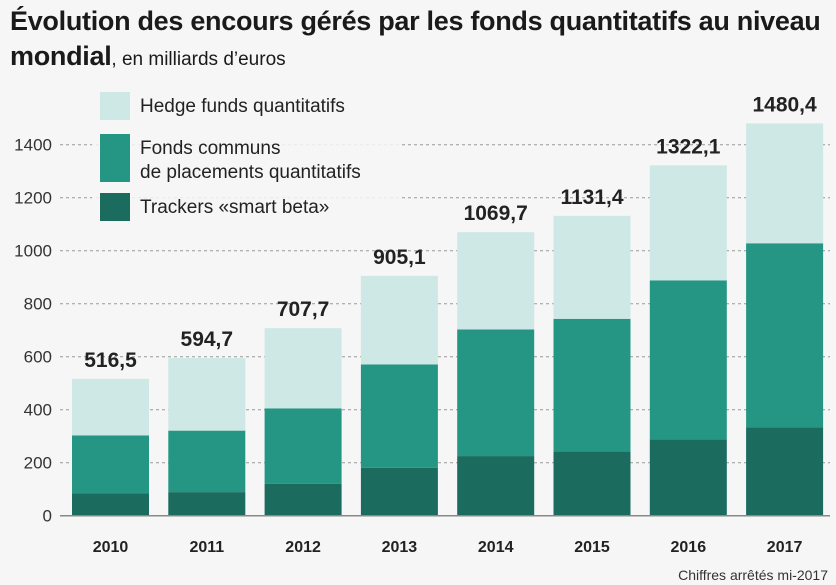  Describe the element at coordinates (198, 59) in the screenshot. I see `chart-subtitle: , en milliards d’euros` at that location.